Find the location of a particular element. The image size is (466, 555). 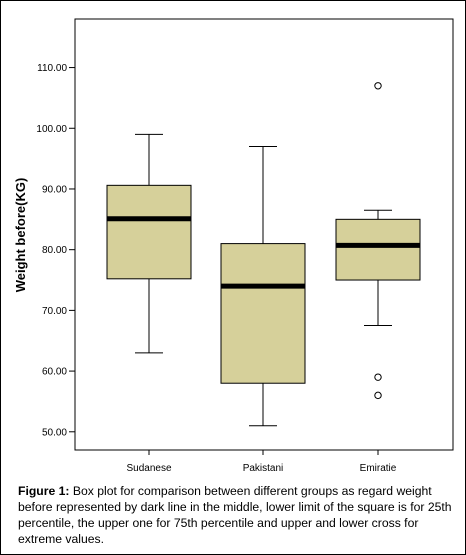

x-axis: Sudanese Pakistani Emiratie is located at coordinates (261, 462).